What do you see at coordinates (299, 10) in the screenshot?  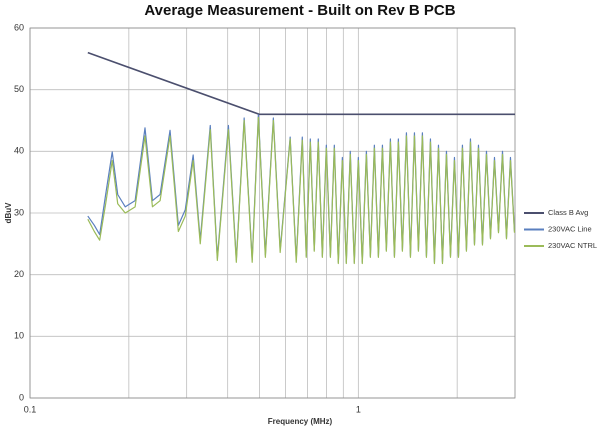 I see `chart-title: Average Measurement - Built on Rev B PCB` at bounding box center [299, 10].